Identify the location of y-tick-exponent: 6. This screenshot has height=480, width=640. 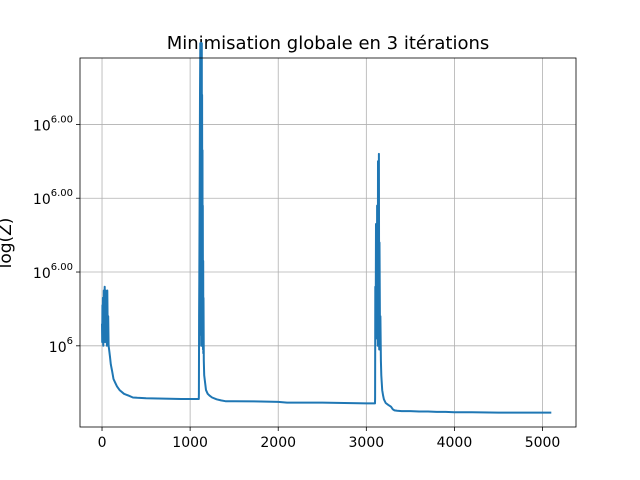
(70, 341).